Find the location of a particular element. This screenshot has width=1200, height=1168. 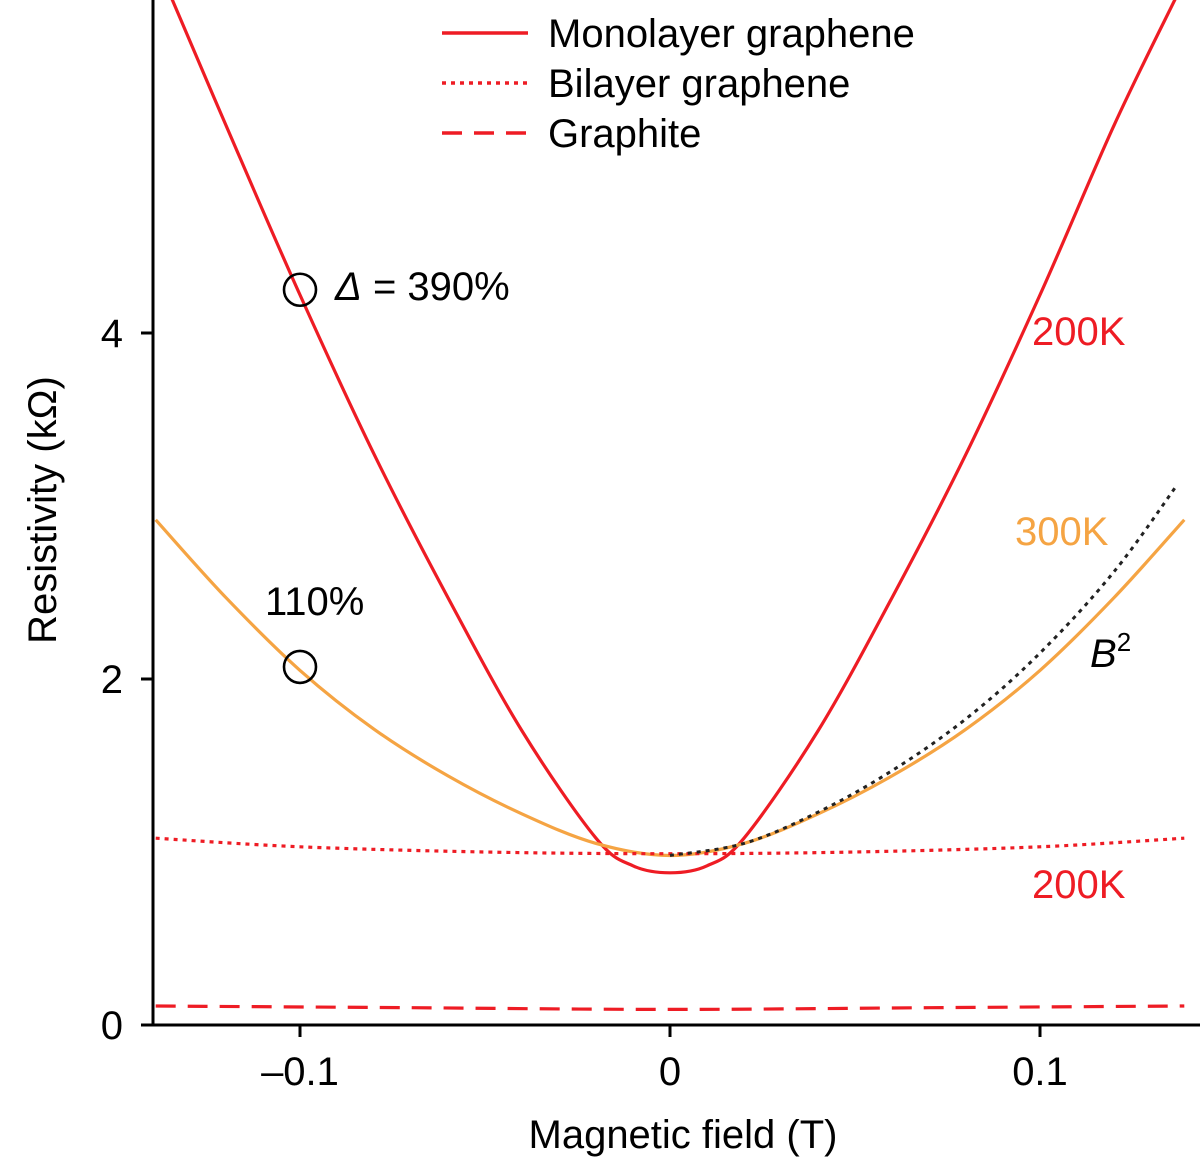

y-tick-label: 2 is located at coordinates (112, 680).